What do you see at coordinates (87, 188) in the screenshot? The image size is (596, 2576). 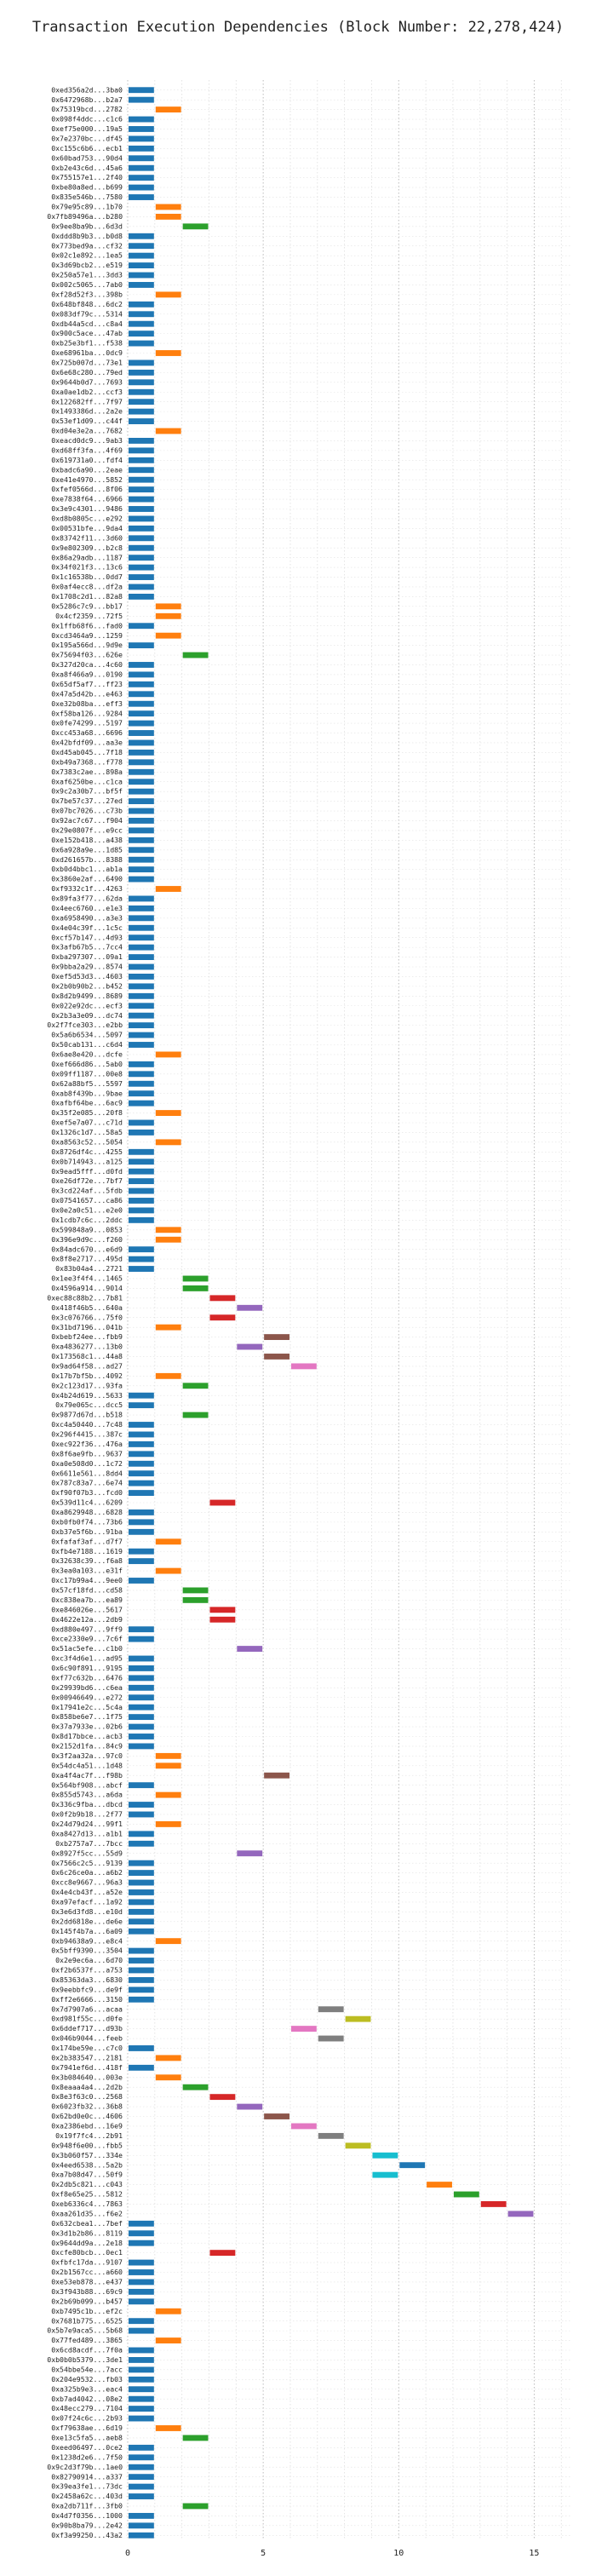 I see `transaction-label: 0xbe80a8ed...b699` at bounding box center [87, 188].